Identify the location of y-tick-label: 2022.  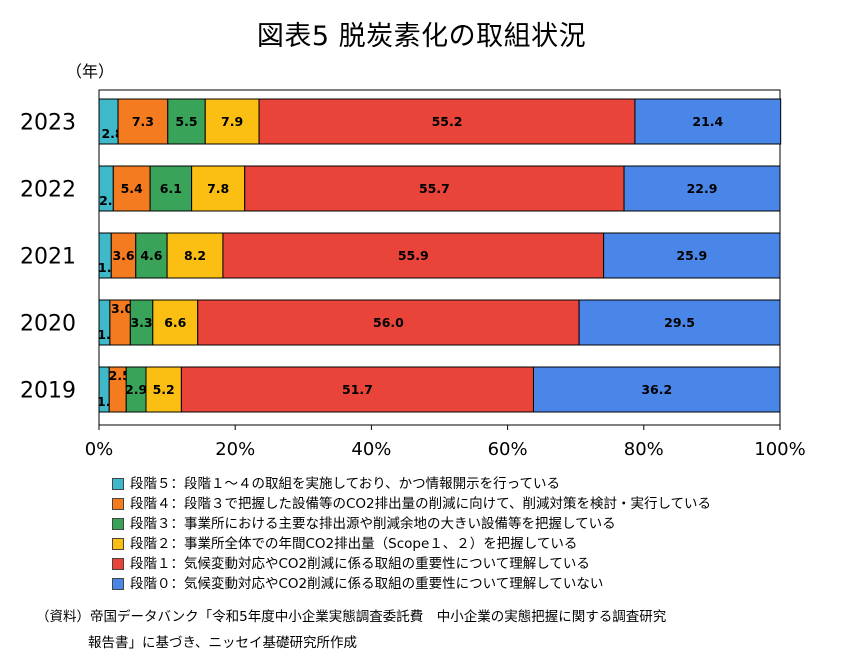
(48, 190).